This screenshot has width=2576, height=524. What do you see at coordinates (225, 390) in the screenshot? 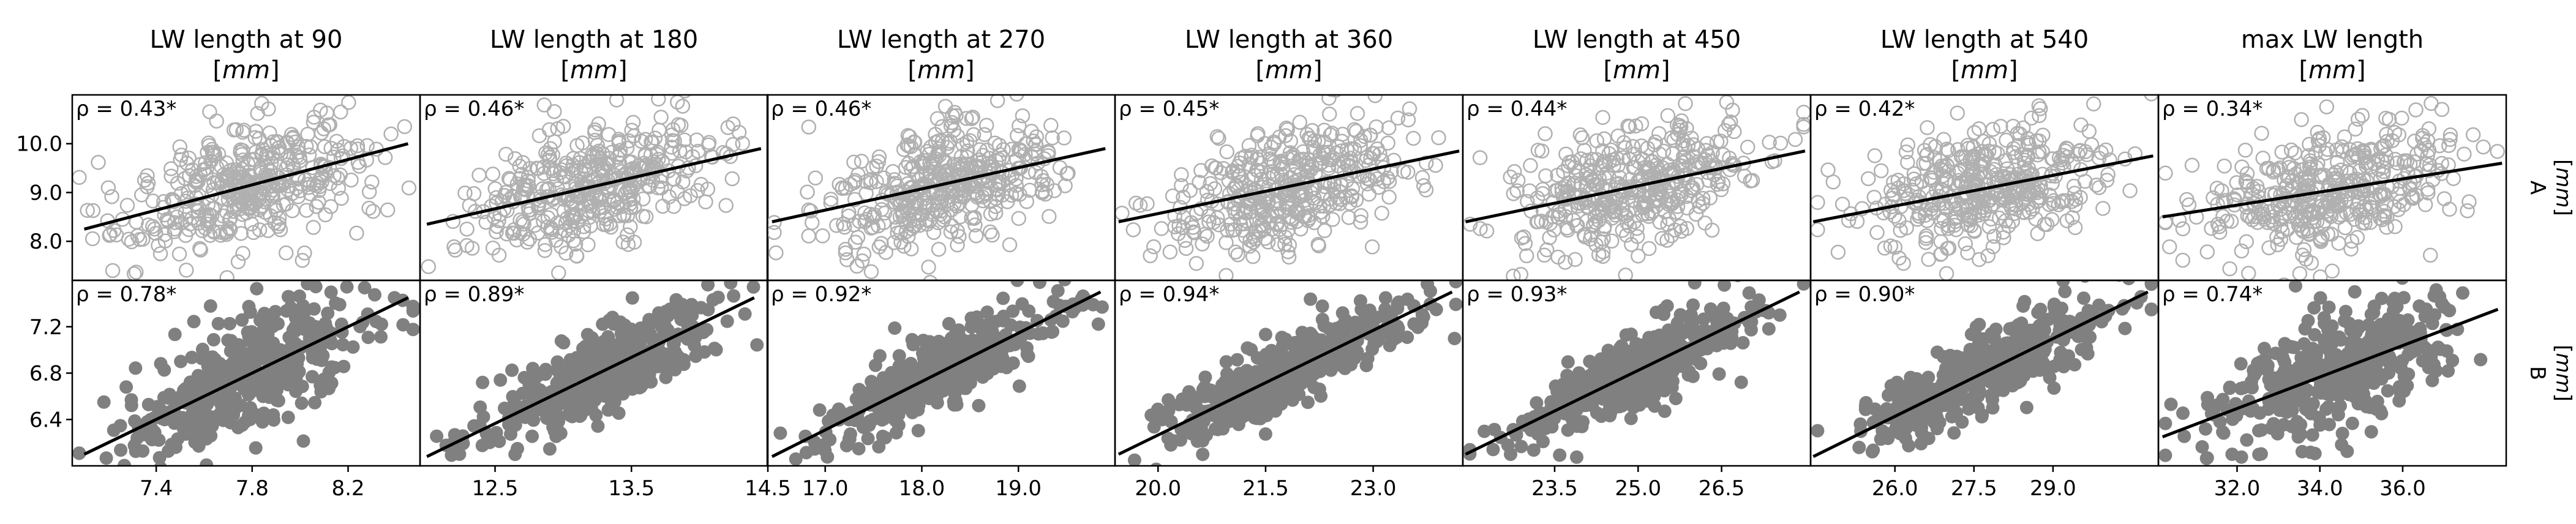
I see `panel-b-1: ρ = 0.78*6.46.87.27.4 7.8 8.2` at bounding box center [225, 390].